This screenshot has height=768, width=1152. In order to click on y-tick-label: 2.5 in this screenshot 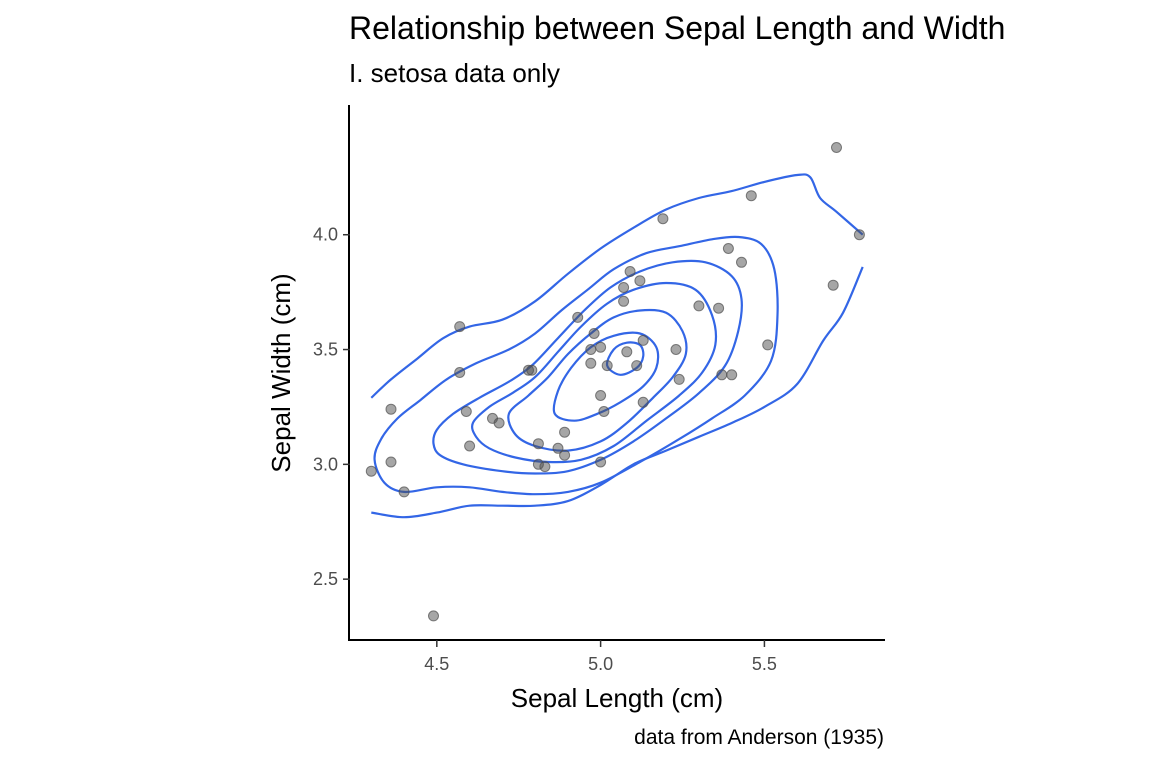, I will do `click(325, 579)`.